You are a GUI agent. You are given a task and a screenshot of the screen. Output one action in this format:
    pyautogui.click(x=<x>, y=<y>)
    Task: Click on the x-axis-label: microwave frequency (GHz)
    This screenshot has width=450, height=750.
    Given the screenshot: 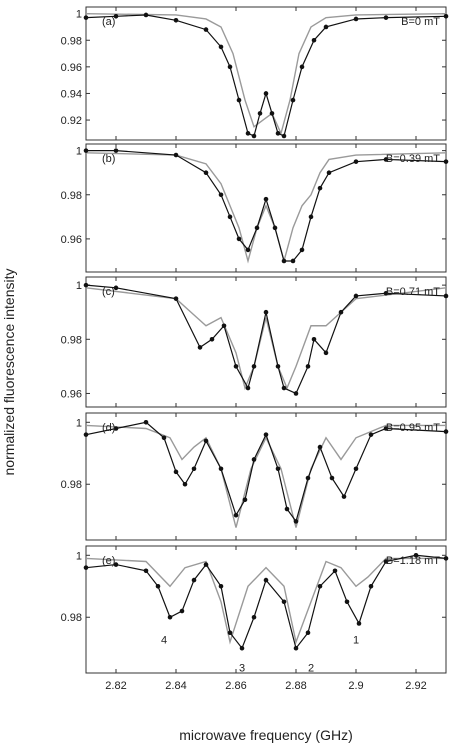 What is the action you would take?
    pyautogui.click(x=266, y=735)
    